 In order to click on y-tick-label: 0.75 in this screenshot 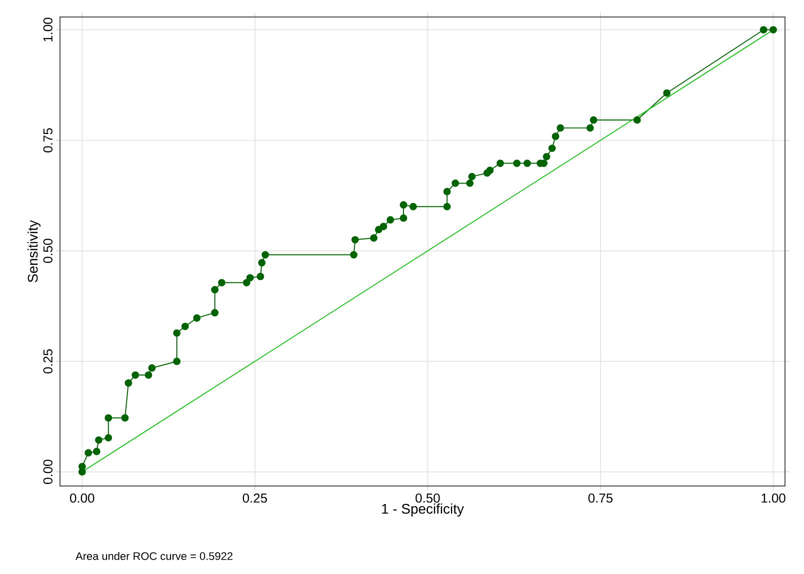, I will do `click(47, 140)`.